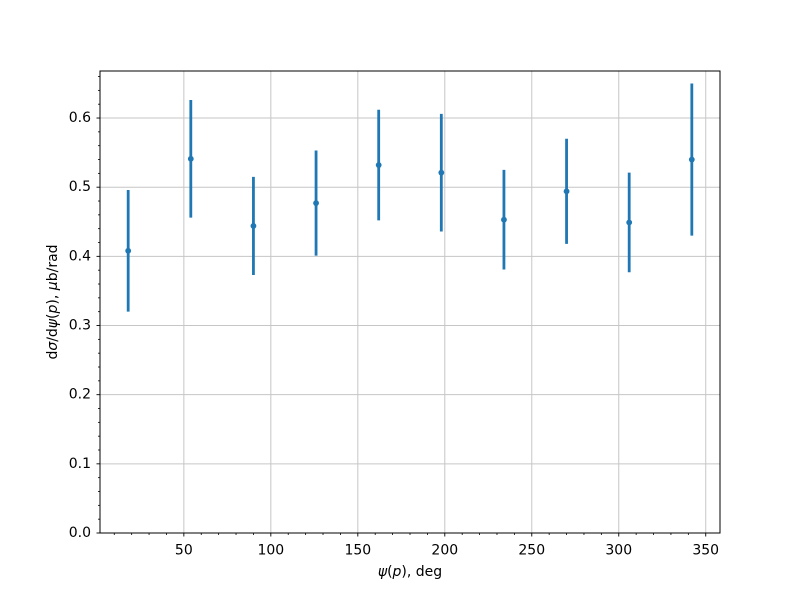 This screenshot has width=800, height=600. I want to click on x-tick-label: 100, so click(270, 551).